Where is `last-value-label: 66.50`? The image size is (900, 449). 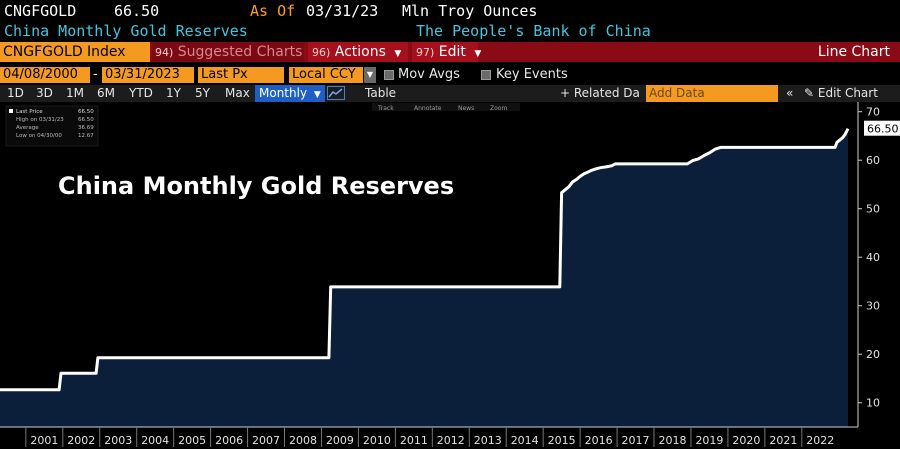 last-value-label: 66.50 is located at coordinates (883, 129).